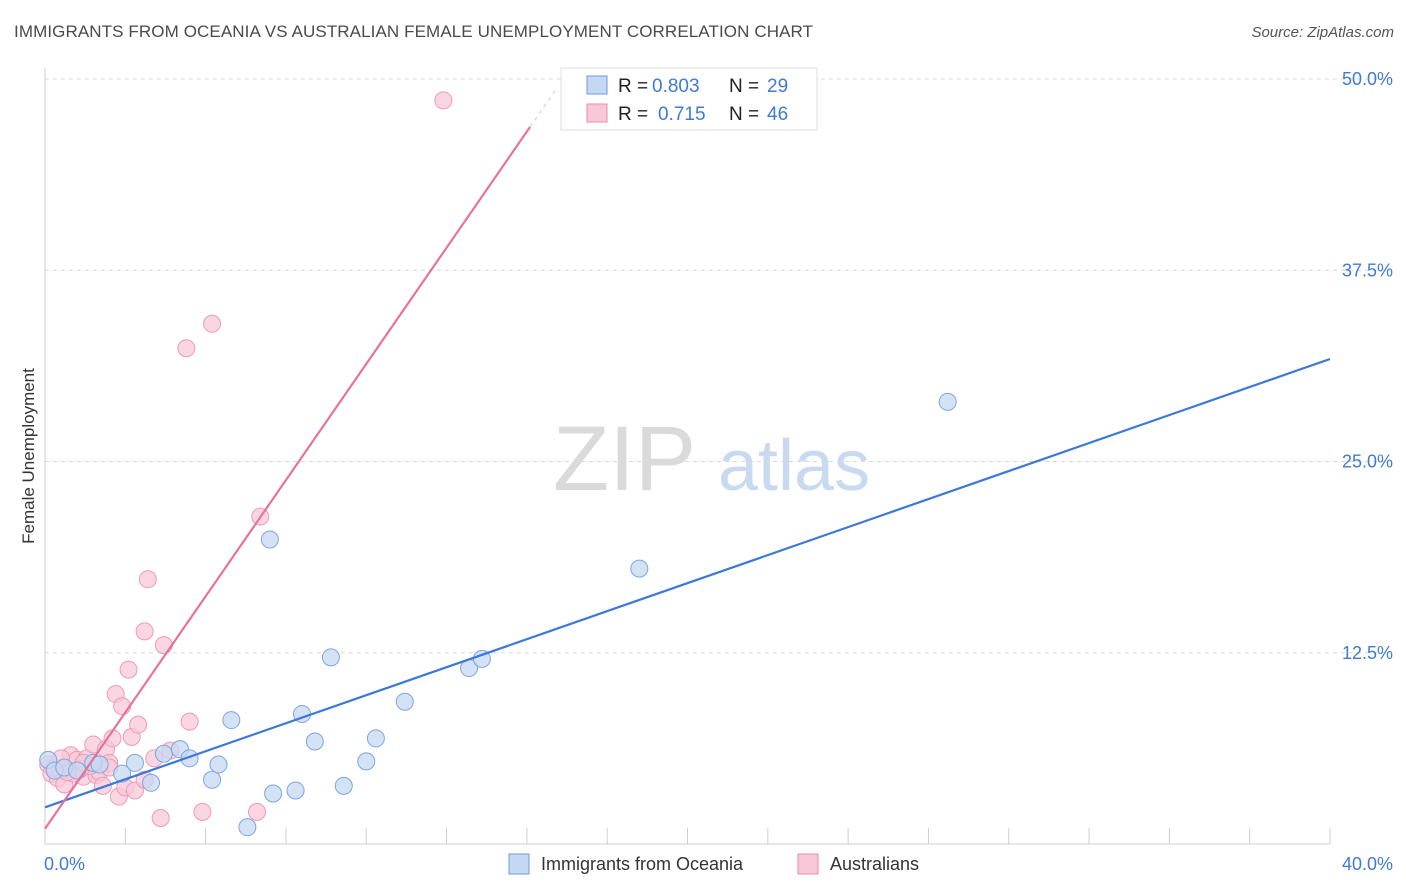 The width and height of the screenshot is (1406, 892). I want to click on stats-blue-n-label: N =, so click(744, 86).